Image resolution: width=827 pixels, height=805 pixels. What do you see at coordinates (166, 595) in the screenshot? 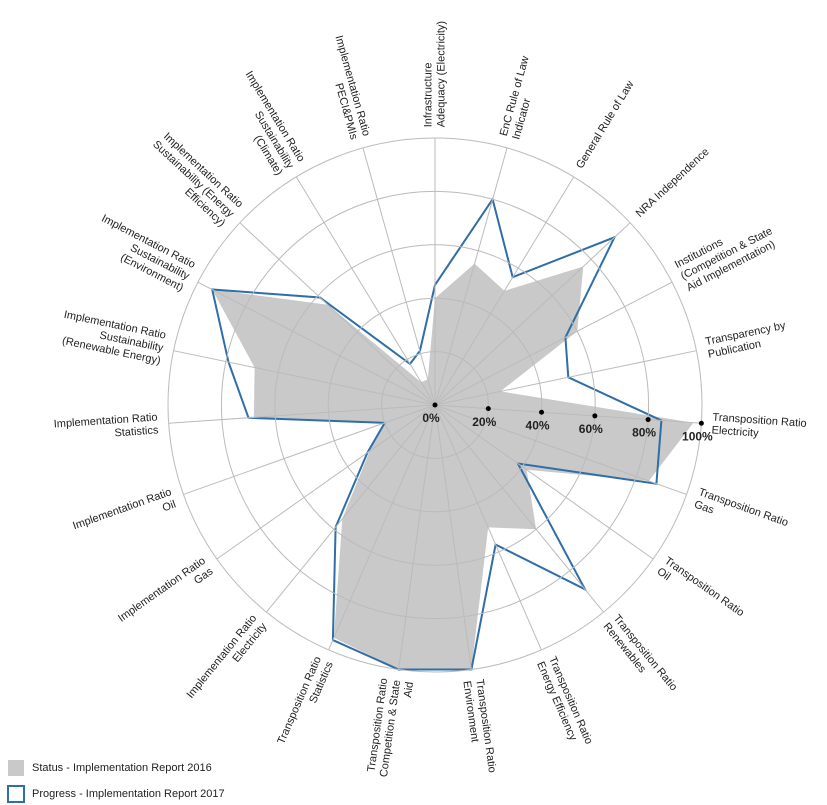
I see `category-label: Implementation RatioGas` at bounding box center [166, 595].